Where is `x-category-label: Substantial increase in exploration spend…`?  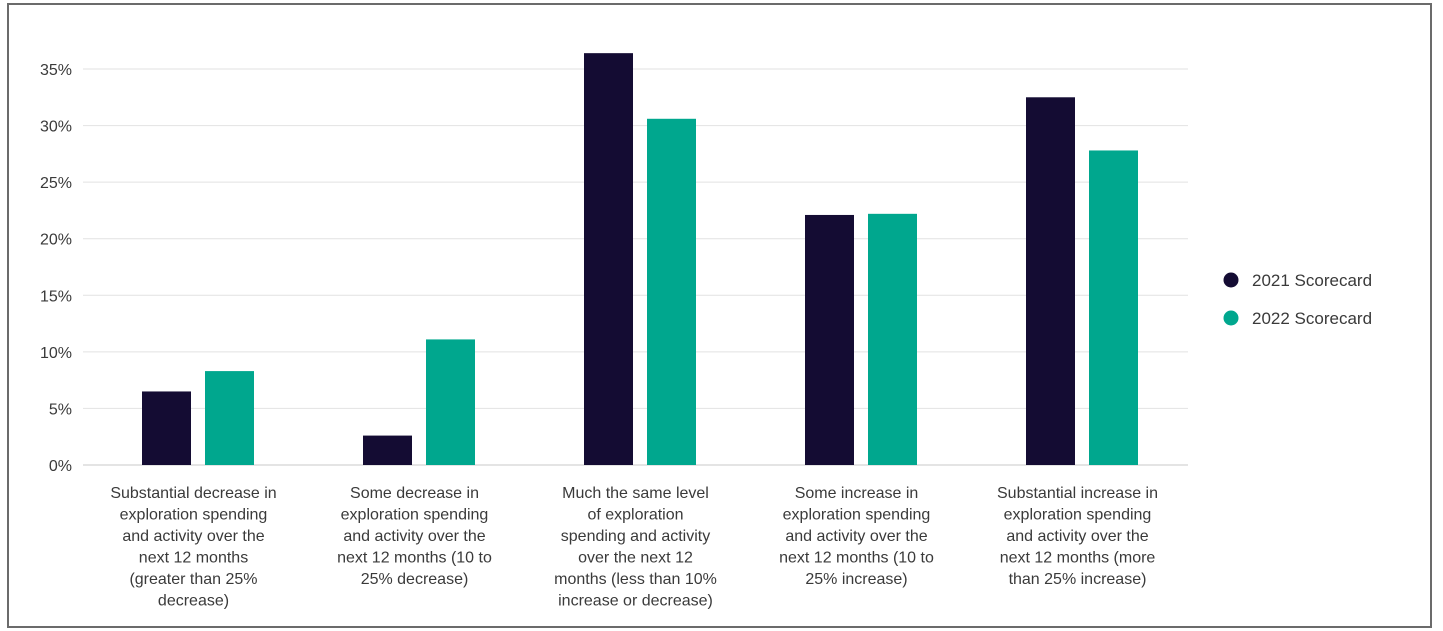 x-category-label: Substantial increase in exploration spend… is located at coordinates (1077, 536).